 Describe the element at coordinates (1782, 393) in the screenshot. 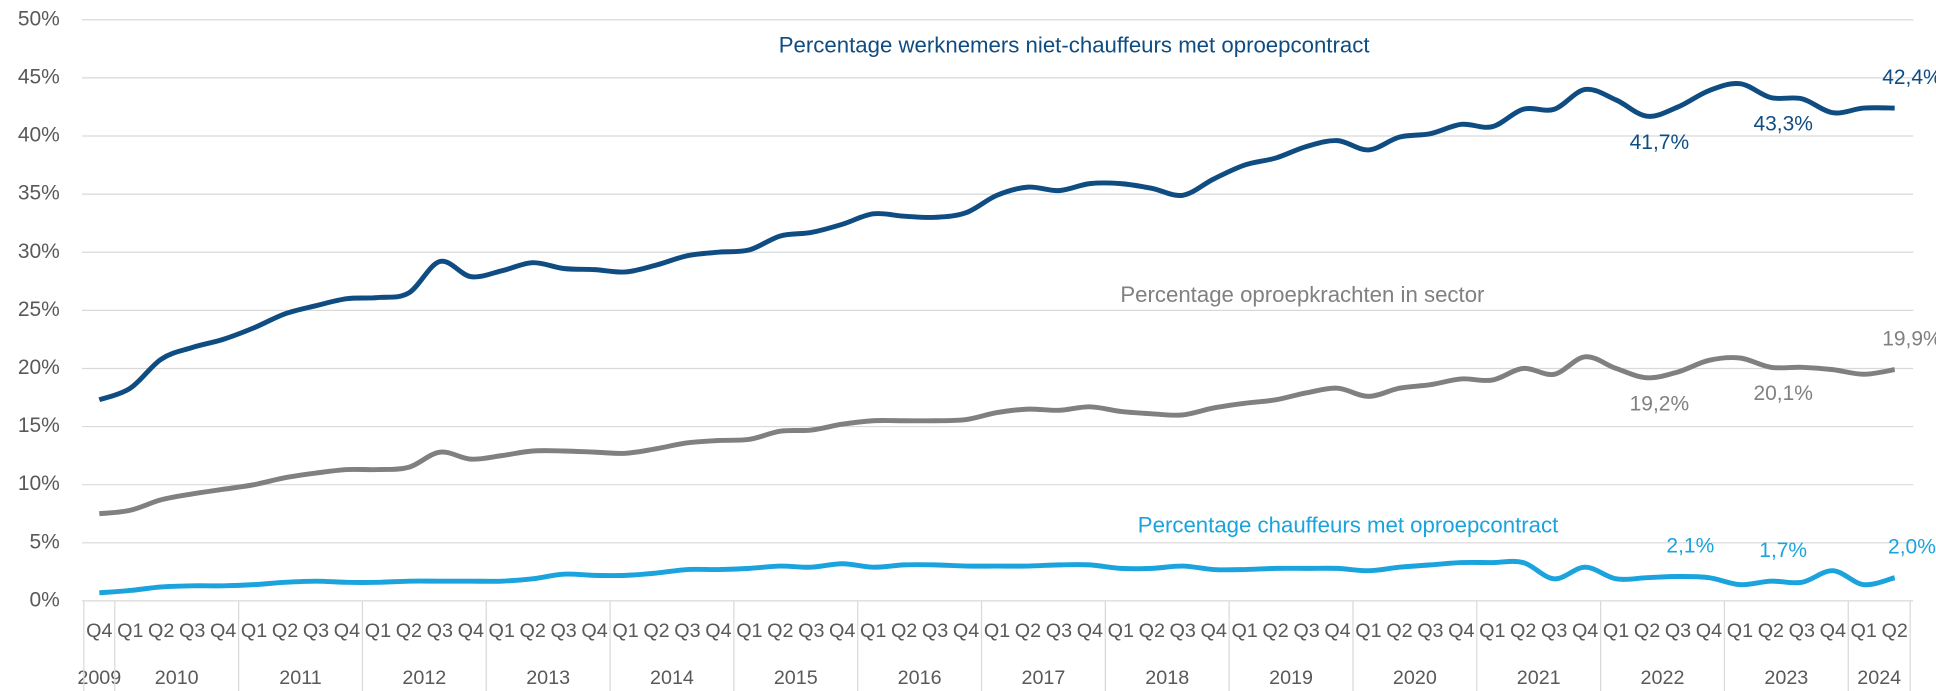

I see `data-label: 20,1%` at that location.